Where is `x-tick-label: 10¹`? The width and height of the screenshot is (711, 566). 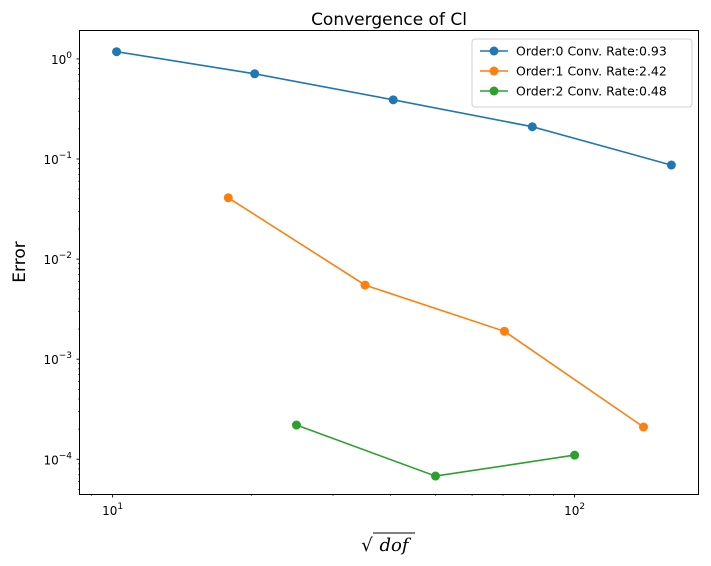 x-tick-label: 10¹ is located at coordinates (112, 510).